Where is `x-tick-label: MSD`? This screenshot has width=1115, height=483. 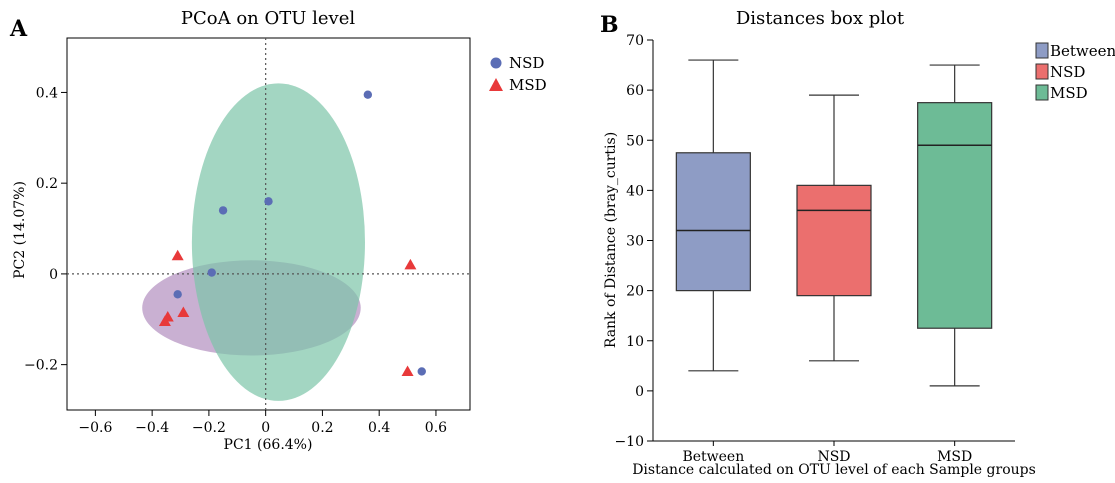 x-tick-label: MSD is located at coordinates (954, 457).